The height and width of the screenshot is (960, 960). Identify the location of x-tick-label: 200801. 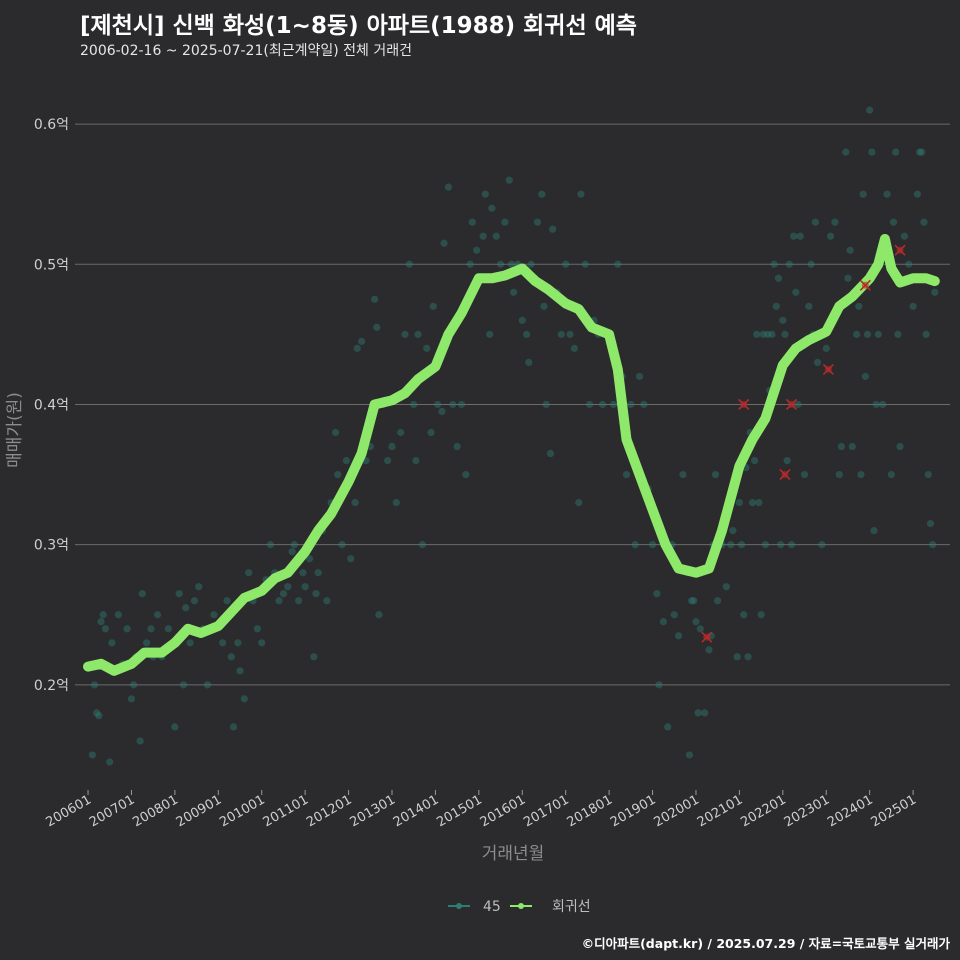
(155, 811).